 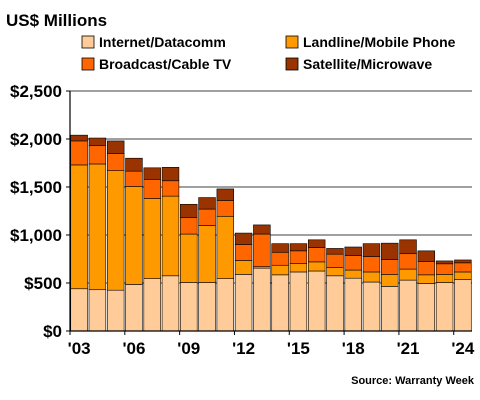 I want to click on y-axis-tick-labels: $0 $500 $1,000 $1,500 $2,000 $2,500, so click(x=40, y=211).